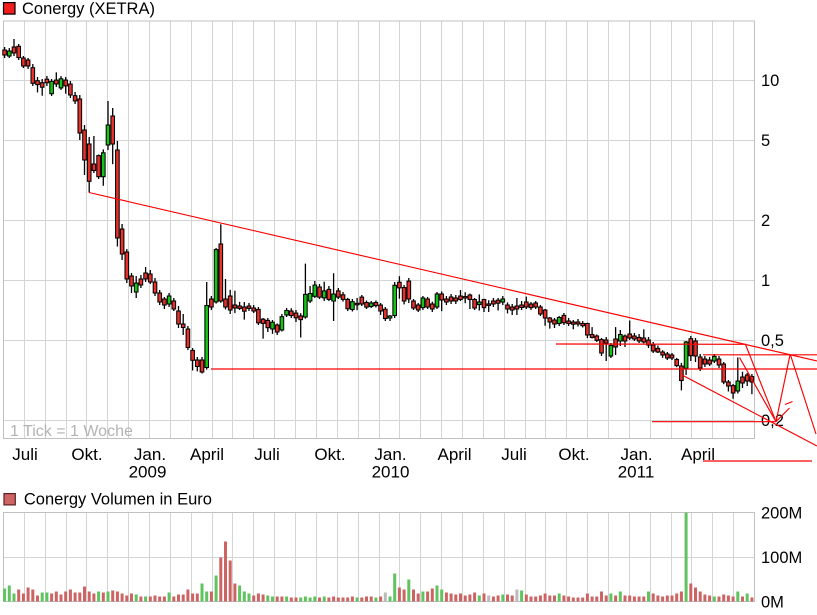 This screenshot has width=817, height=615. What do you see at coordinates (781, 514) in the screenshot?
I see `svg-text: 200M` at bounding box center [781, 514].